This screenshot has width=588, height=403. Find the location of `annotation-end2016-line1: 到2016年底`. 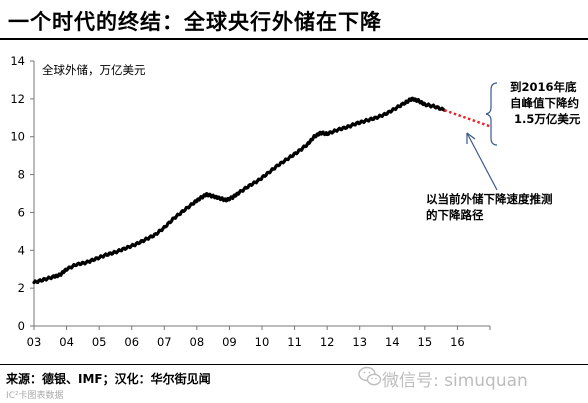

annotation-end2016-line1: 到2016年底 is located at coordinates (543, 87).